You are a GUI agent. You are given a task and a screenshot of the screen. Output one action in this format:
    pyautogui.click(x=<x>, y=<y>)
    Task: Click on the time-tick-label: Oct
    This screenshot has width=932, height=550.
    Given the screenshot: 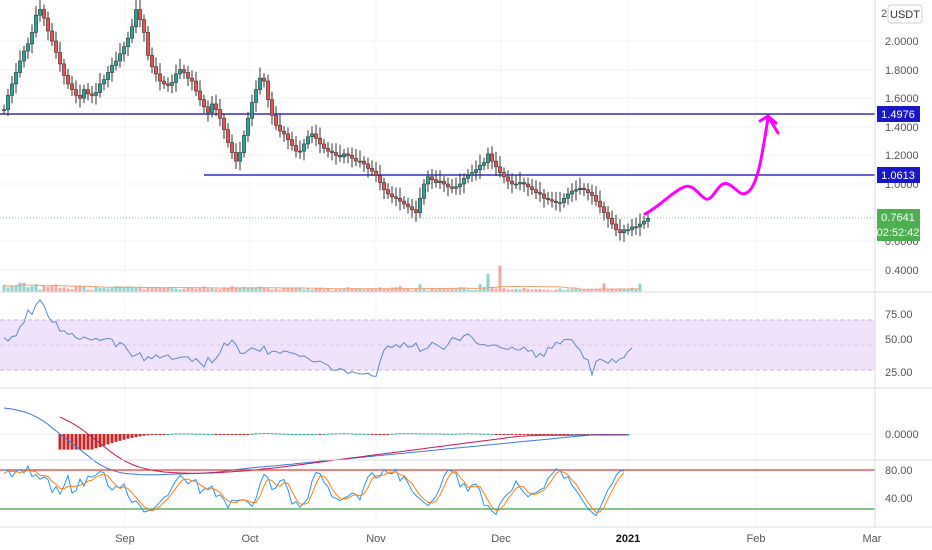 What is the action you would take?
    pyautogui.click(x=249, y=539)
    